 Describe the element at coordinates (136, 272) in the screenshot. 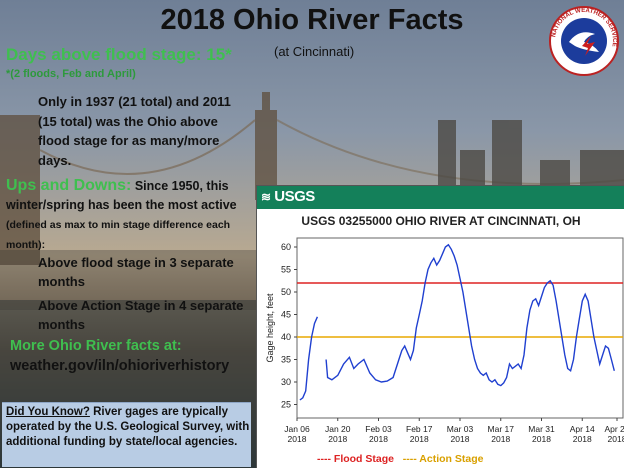

I see `bullet-flood-months: Above flood stage in 3 separate months` at that location.